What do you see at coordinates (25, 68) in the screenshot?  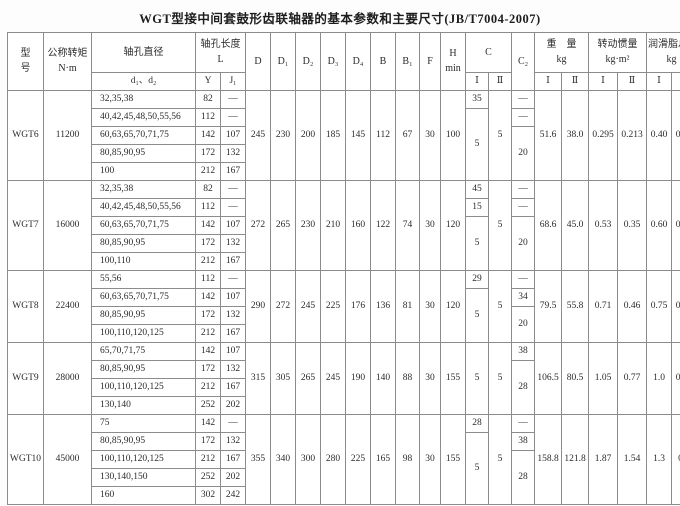 I see `header-model-bottom: 号` at bounding box center [25, 68].